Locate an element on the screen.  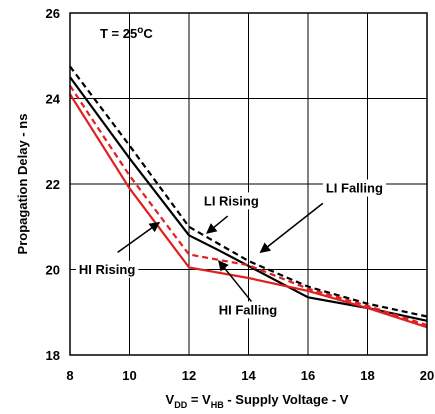
y-tick-label: 18 is located at coordinates (53, 355).